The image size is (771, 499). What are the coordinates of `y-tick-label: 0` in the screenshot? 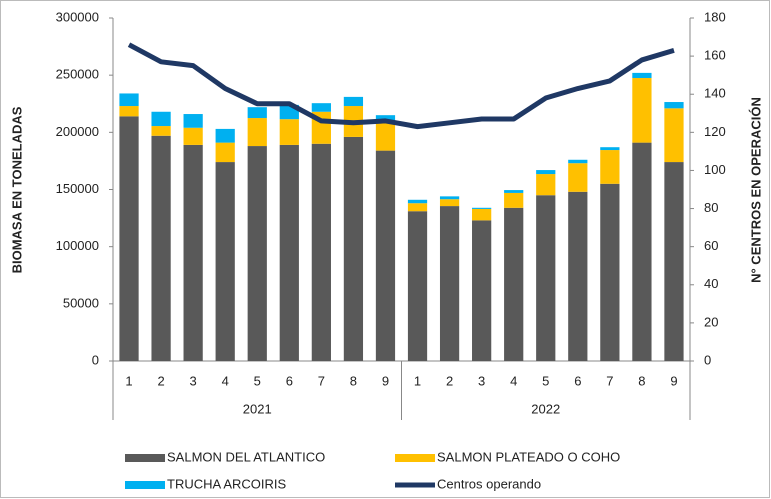 It's located at (95, 359).